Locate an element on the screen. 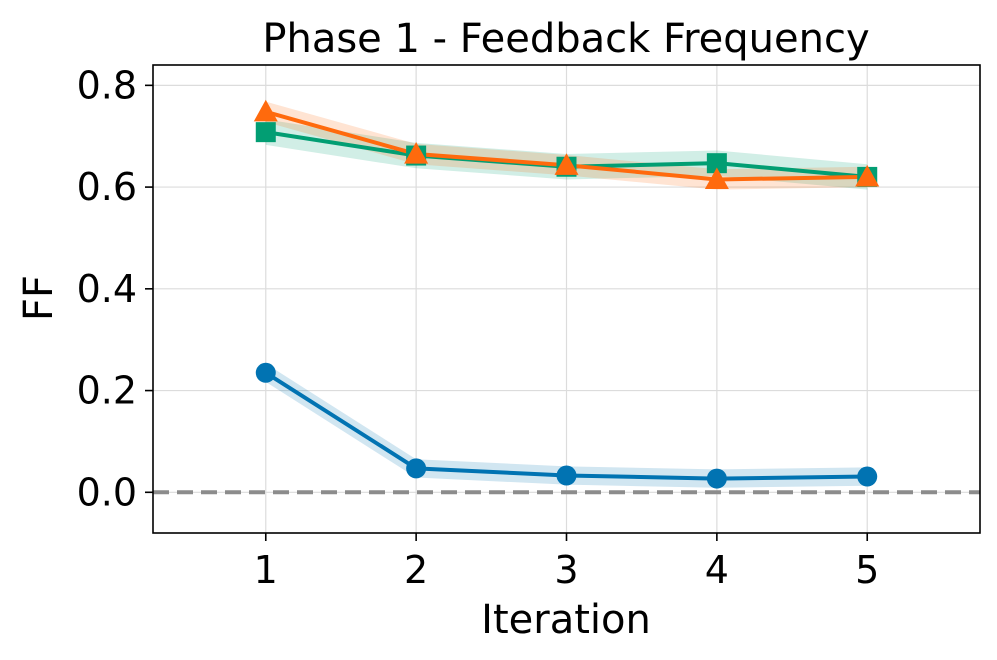 This screenshot has height=660, width=997. chart-title: Phase 1 - Feedback Frequency is located at coordinates (565, 39).